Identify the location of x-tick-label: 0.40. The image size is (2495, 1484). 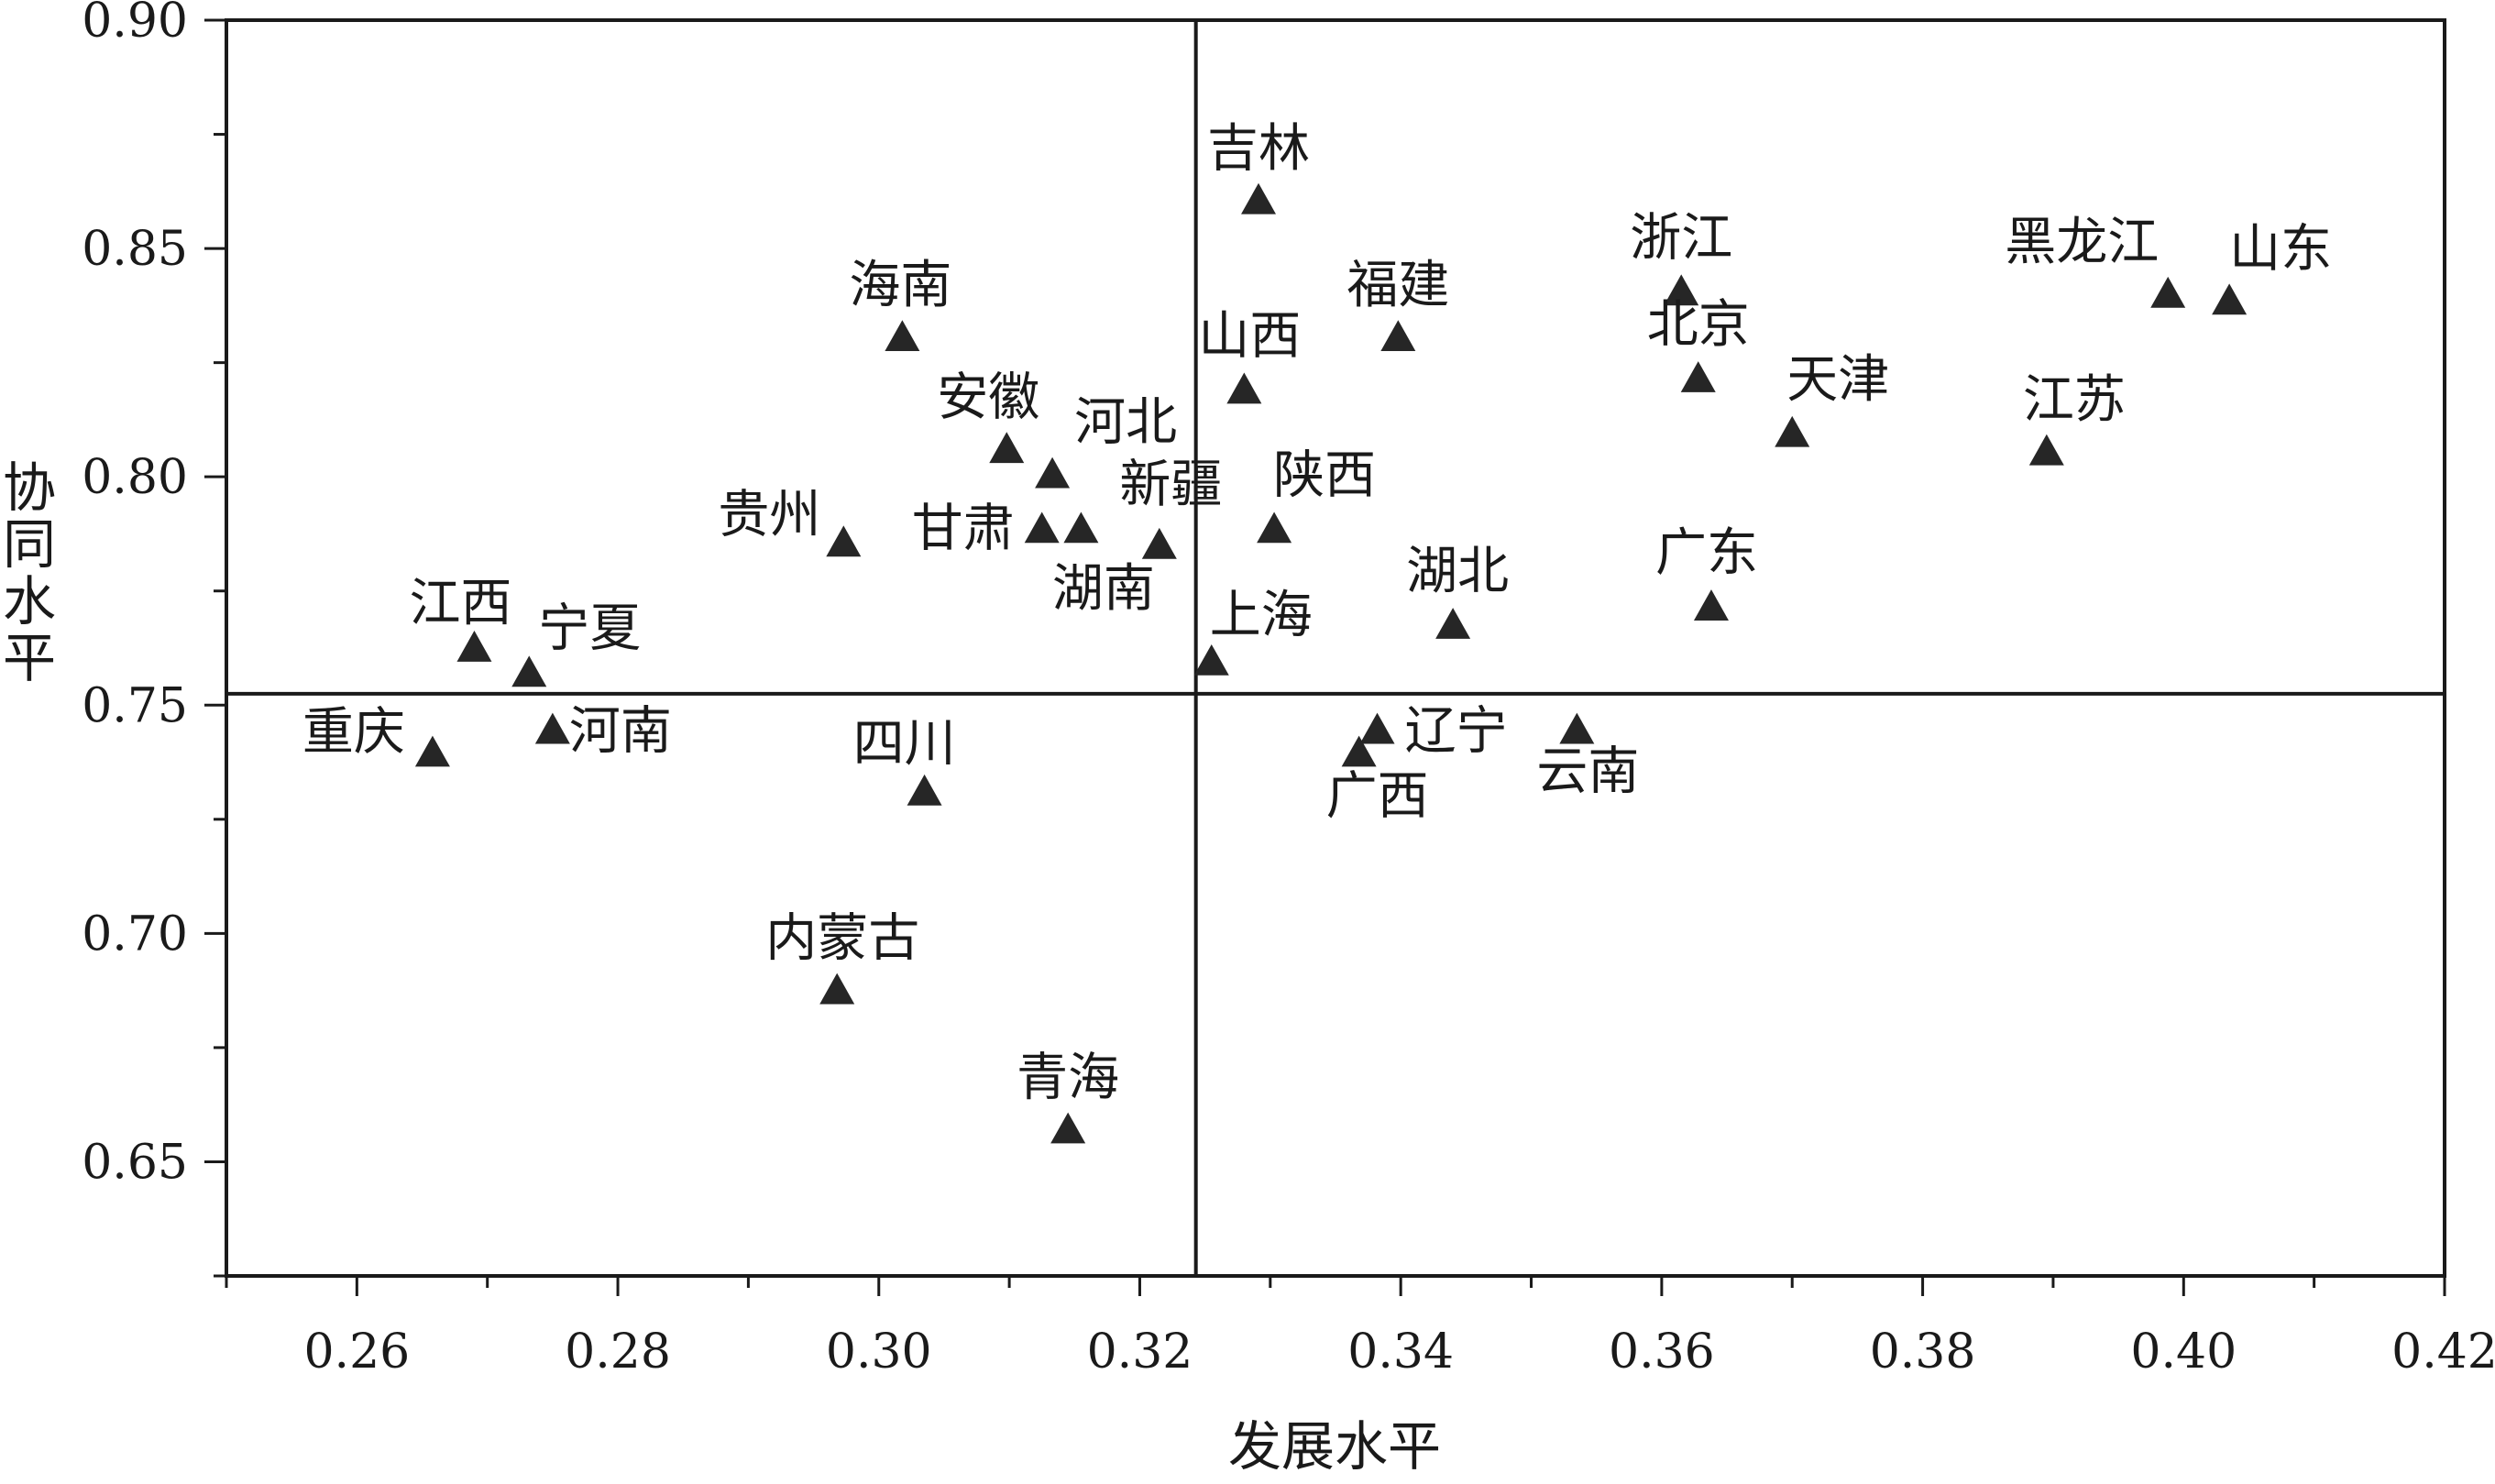
(2183, 1352).